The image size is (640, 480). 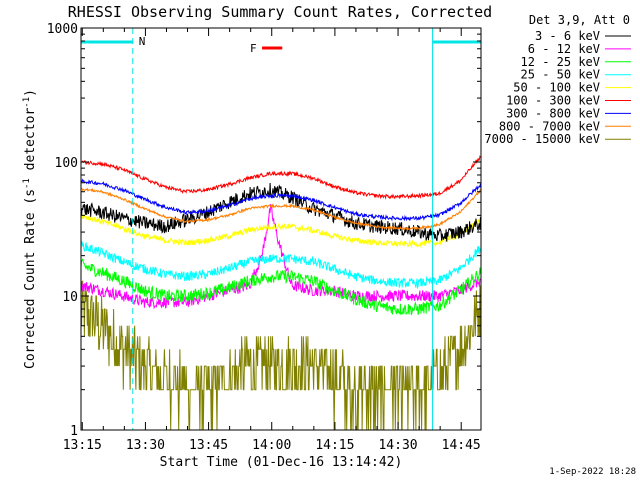 I want to click on legend-entry-label: 800 - 7000 keV, so click(x=549, y=126).